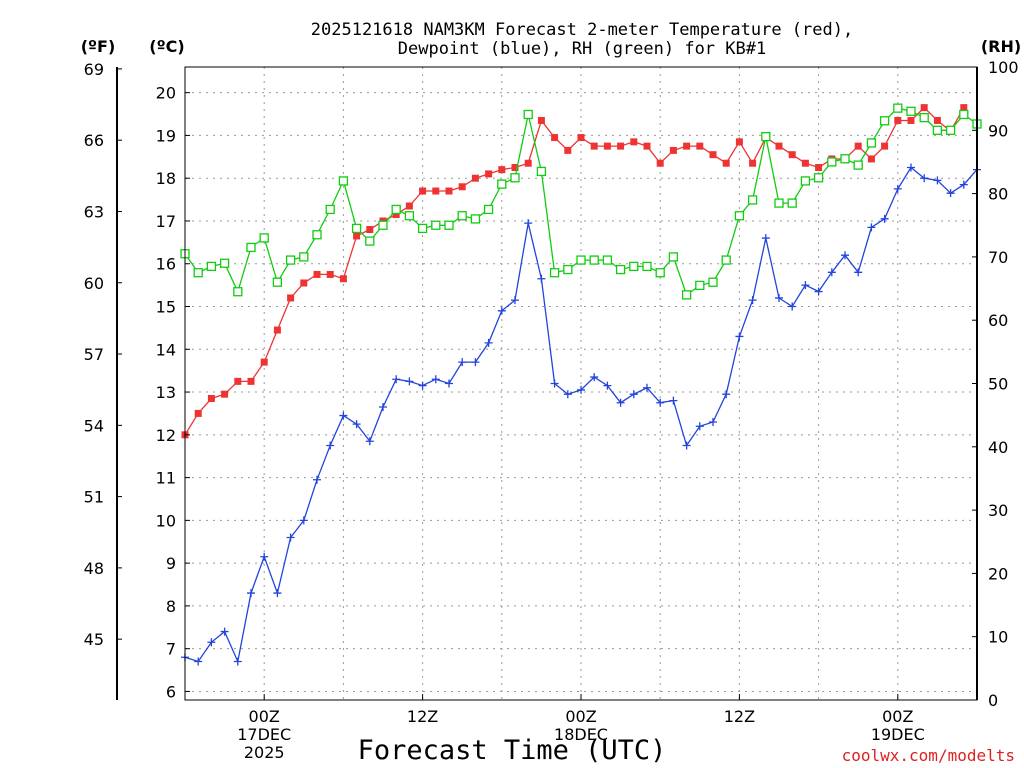 The height and width of the screenshot is (768, 1024). I want to click on celsius-tick-label: 8, so click(171, 606).